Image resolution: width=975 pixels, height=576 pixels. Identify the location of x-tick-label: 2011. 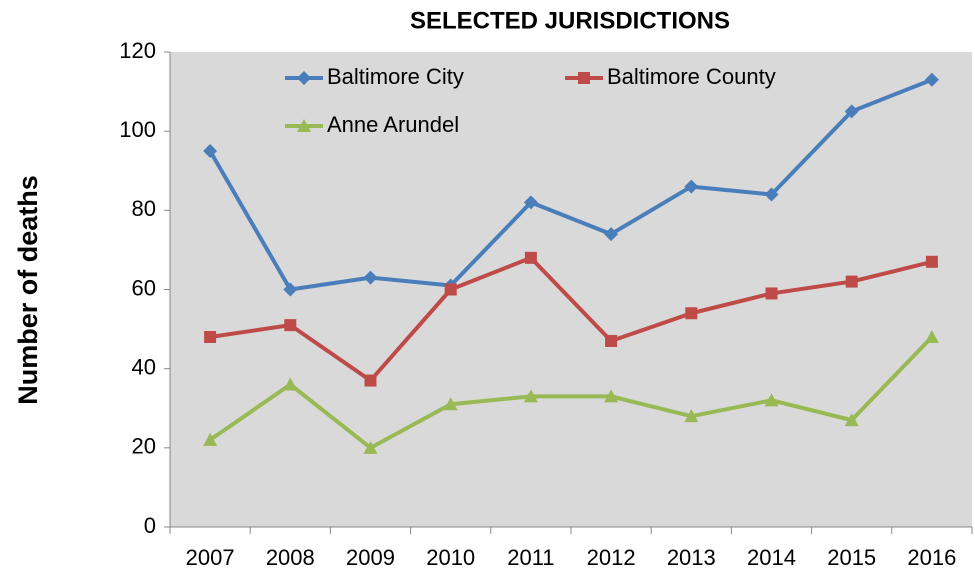
(530, 557).